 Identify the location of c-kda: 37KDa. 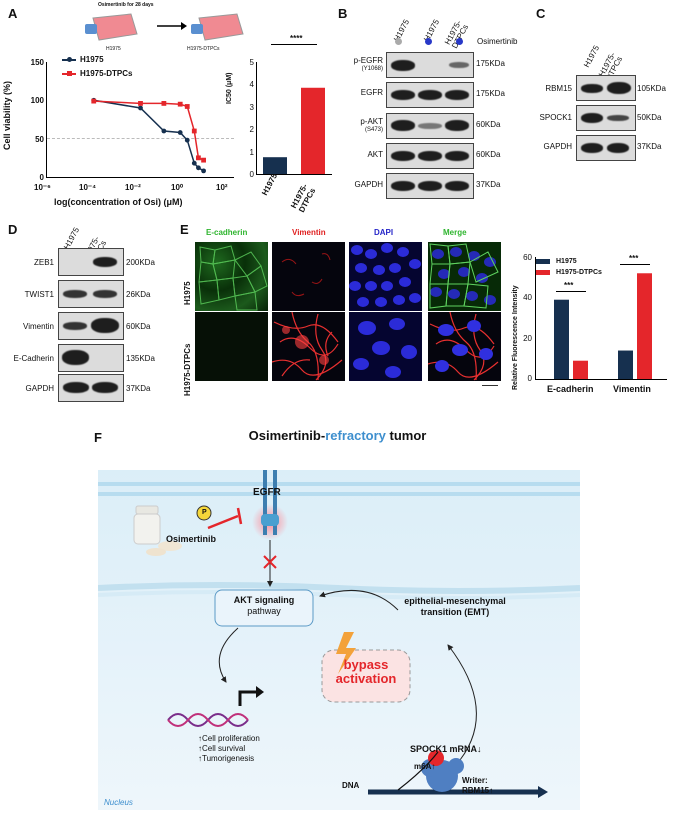
(649, 146).